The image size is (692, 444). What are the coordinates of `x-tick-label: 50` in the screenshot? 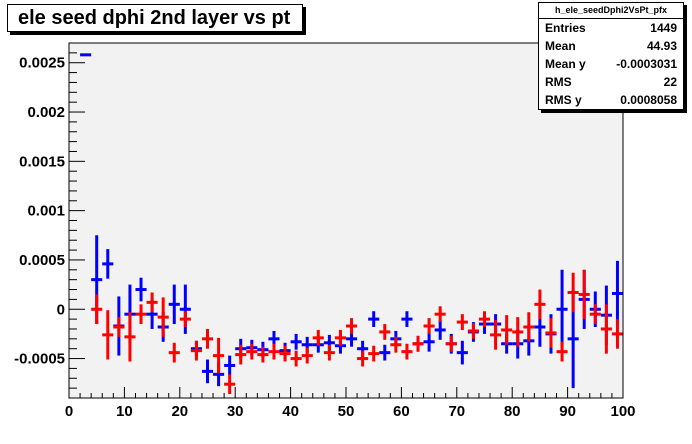 It's located at (346, 411).